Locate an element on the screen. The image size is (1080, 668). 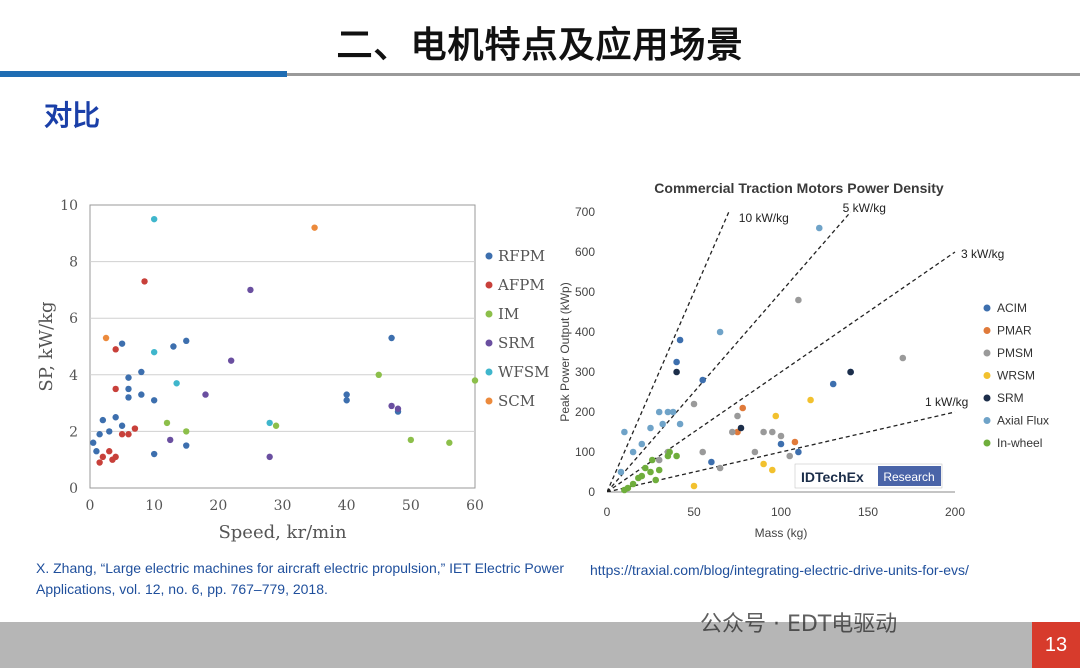
title-rule-accent is located at coordinates (143, 74).